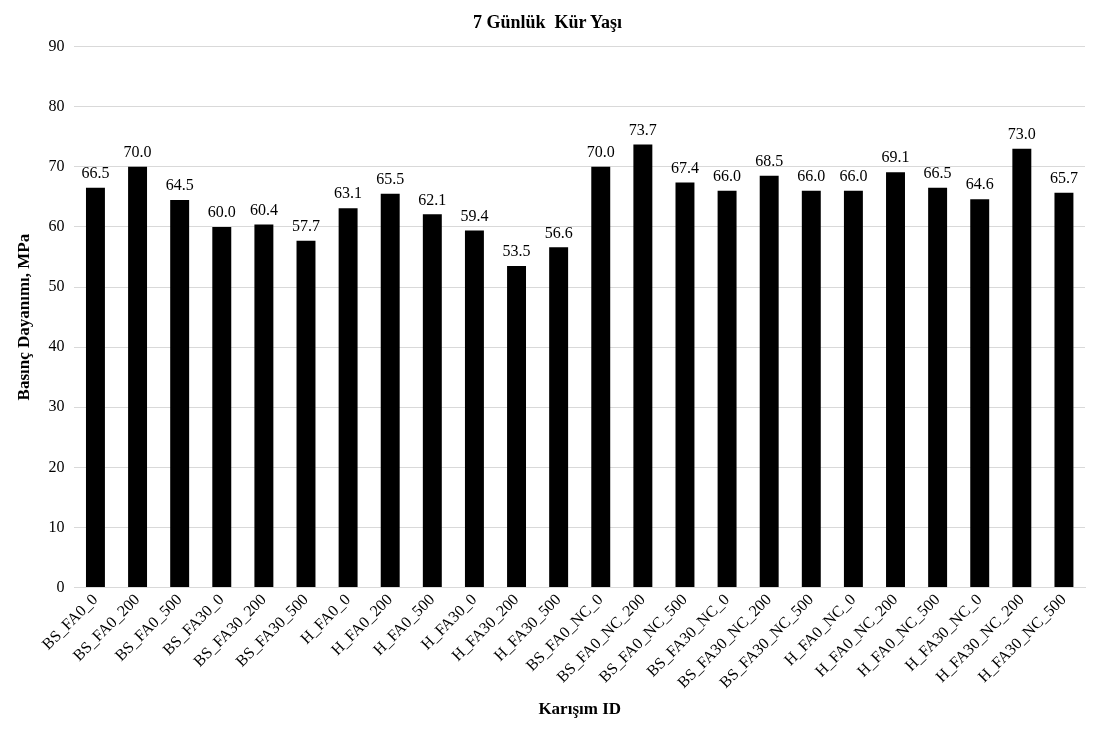 The image size is (1113, 729). I want to click on y-tick-label: 50, so click(56, 286).